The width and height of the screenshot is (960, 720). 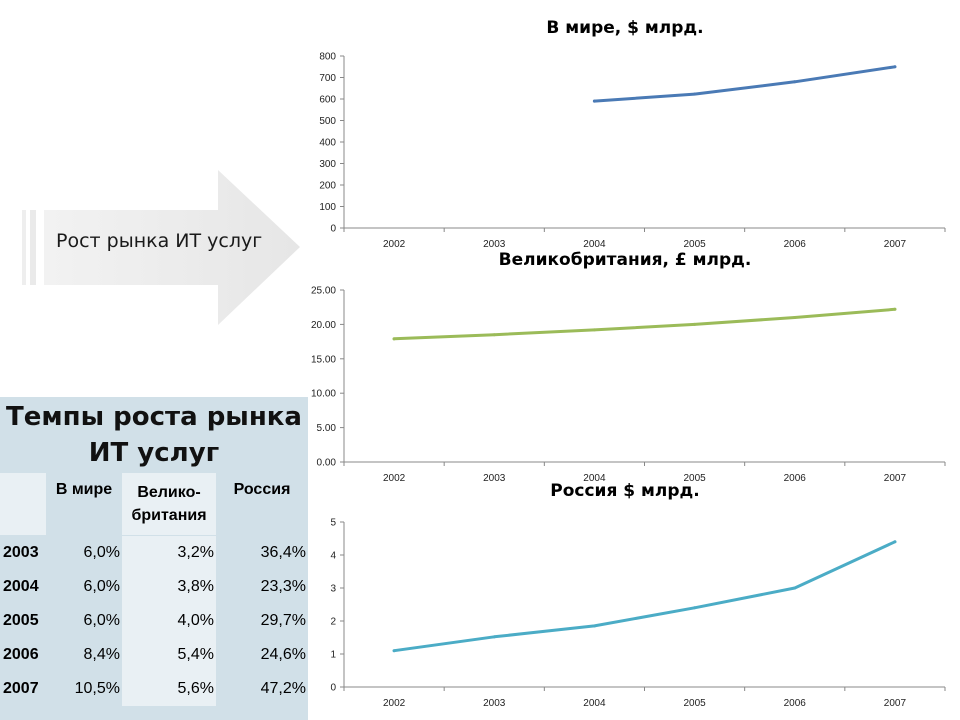 I want to click on table-cell-russia: 47,2%, so click(x=262, y=689).